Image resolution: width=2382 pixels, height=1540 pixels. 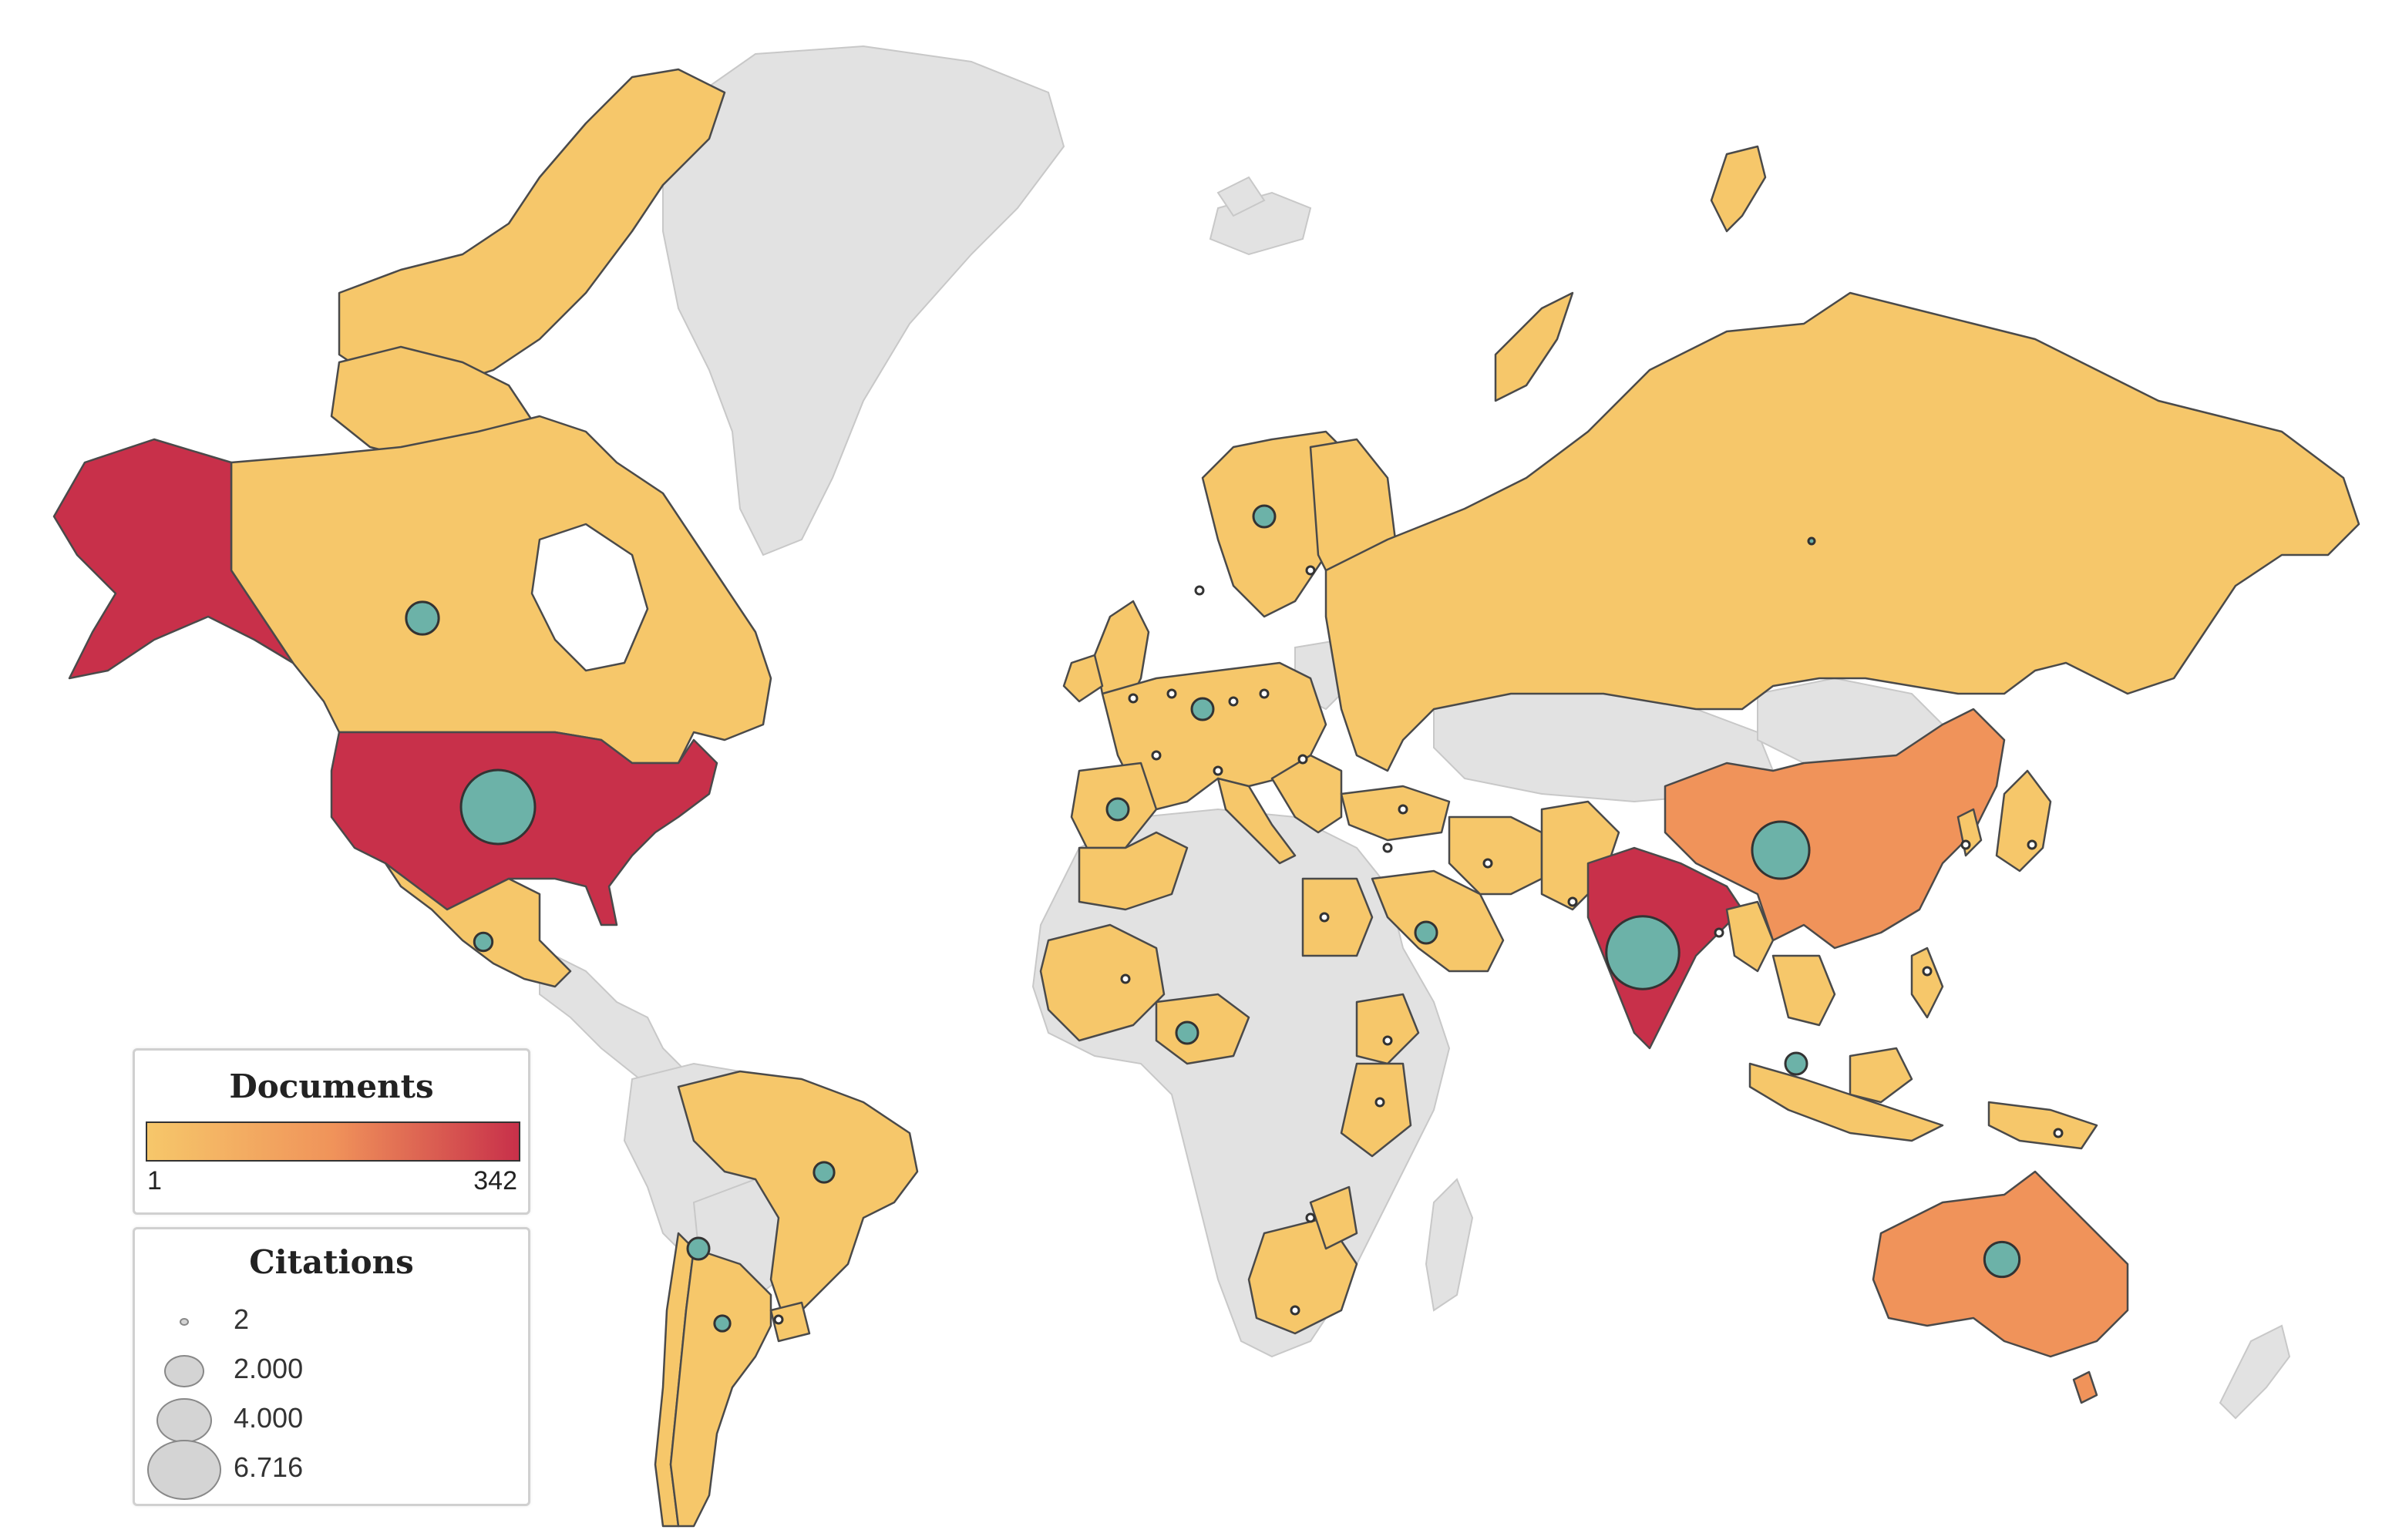 I want to click on bubble-united-states, so click(x=498, y=807).